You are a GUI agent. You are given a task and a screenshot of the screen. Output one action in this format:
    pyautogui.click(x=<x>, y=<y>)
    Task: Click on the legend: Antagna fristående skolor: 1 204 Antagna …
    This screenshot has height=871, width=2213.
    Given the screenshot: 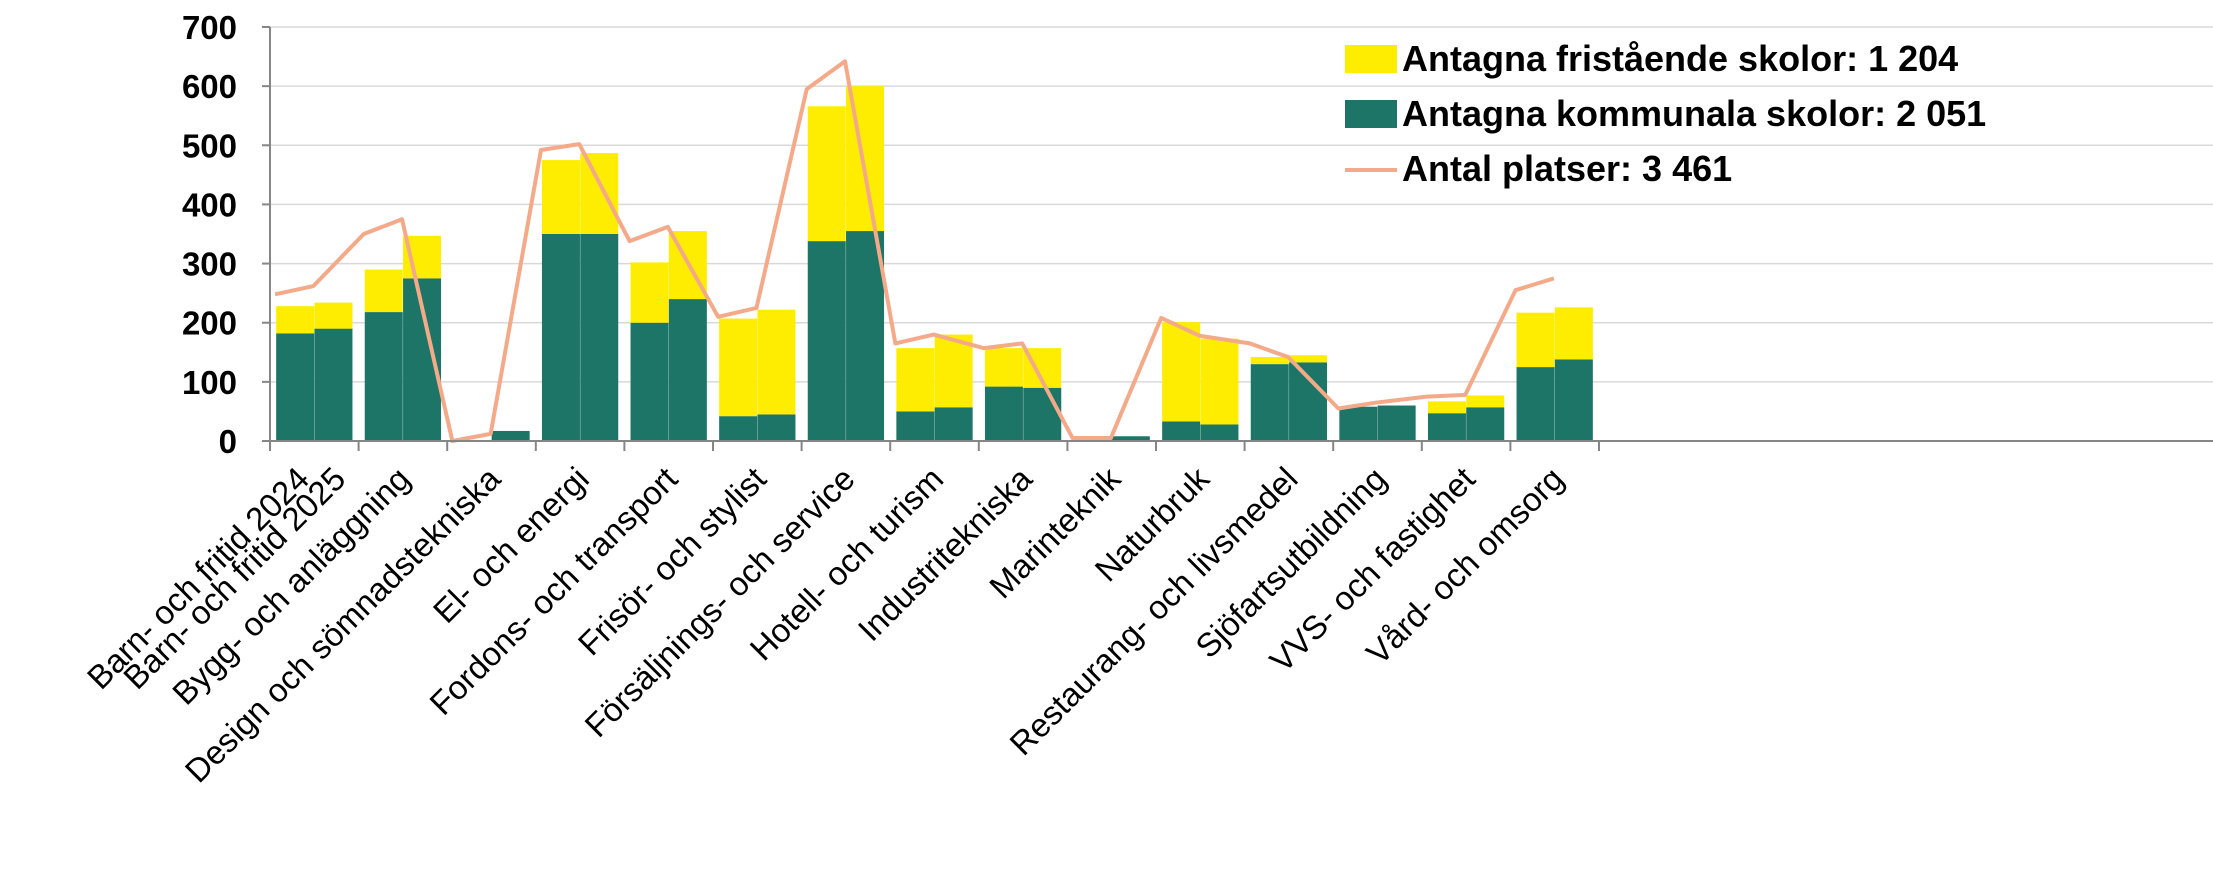 What is the action you would take?
    pyautogui.click(x=1665, y=113)
    